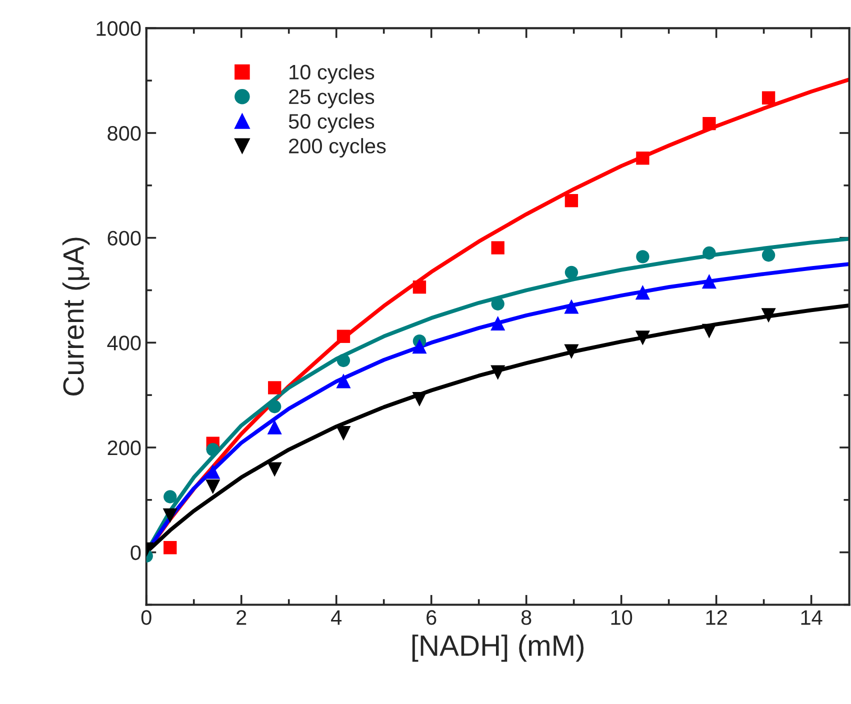 This screenshot has height=704, width=851. What do you see at coordinates (336, 617) in the screenshot?
I see `x-tick-label: 4` at bounding box center [336, 617].